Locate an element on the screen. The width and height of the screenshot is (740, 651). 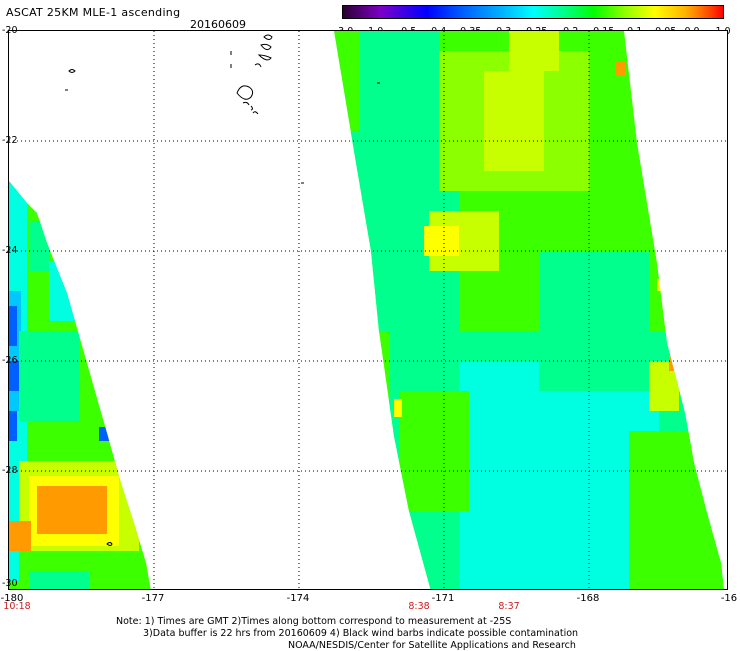
swath-time: 8:38 is located at coordinates (419, 606).